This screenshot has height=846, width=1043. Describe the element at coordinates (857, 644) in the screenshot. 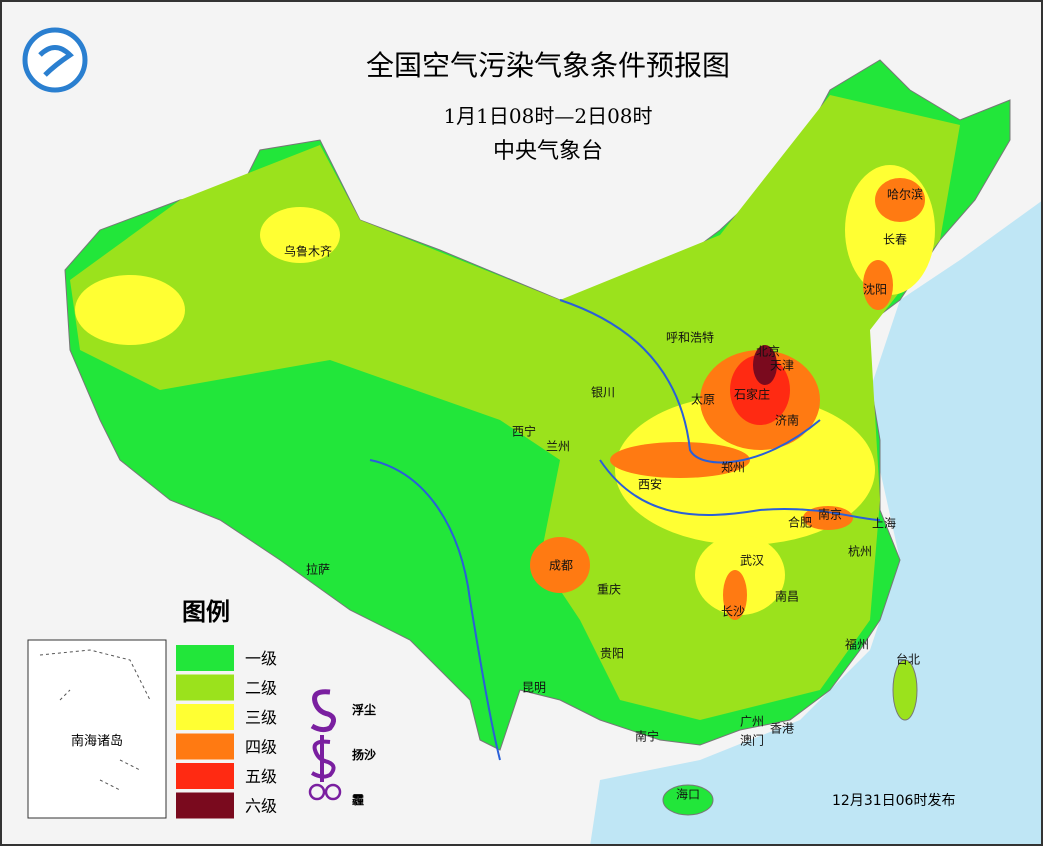

I see `city-label: 福州` at that location.